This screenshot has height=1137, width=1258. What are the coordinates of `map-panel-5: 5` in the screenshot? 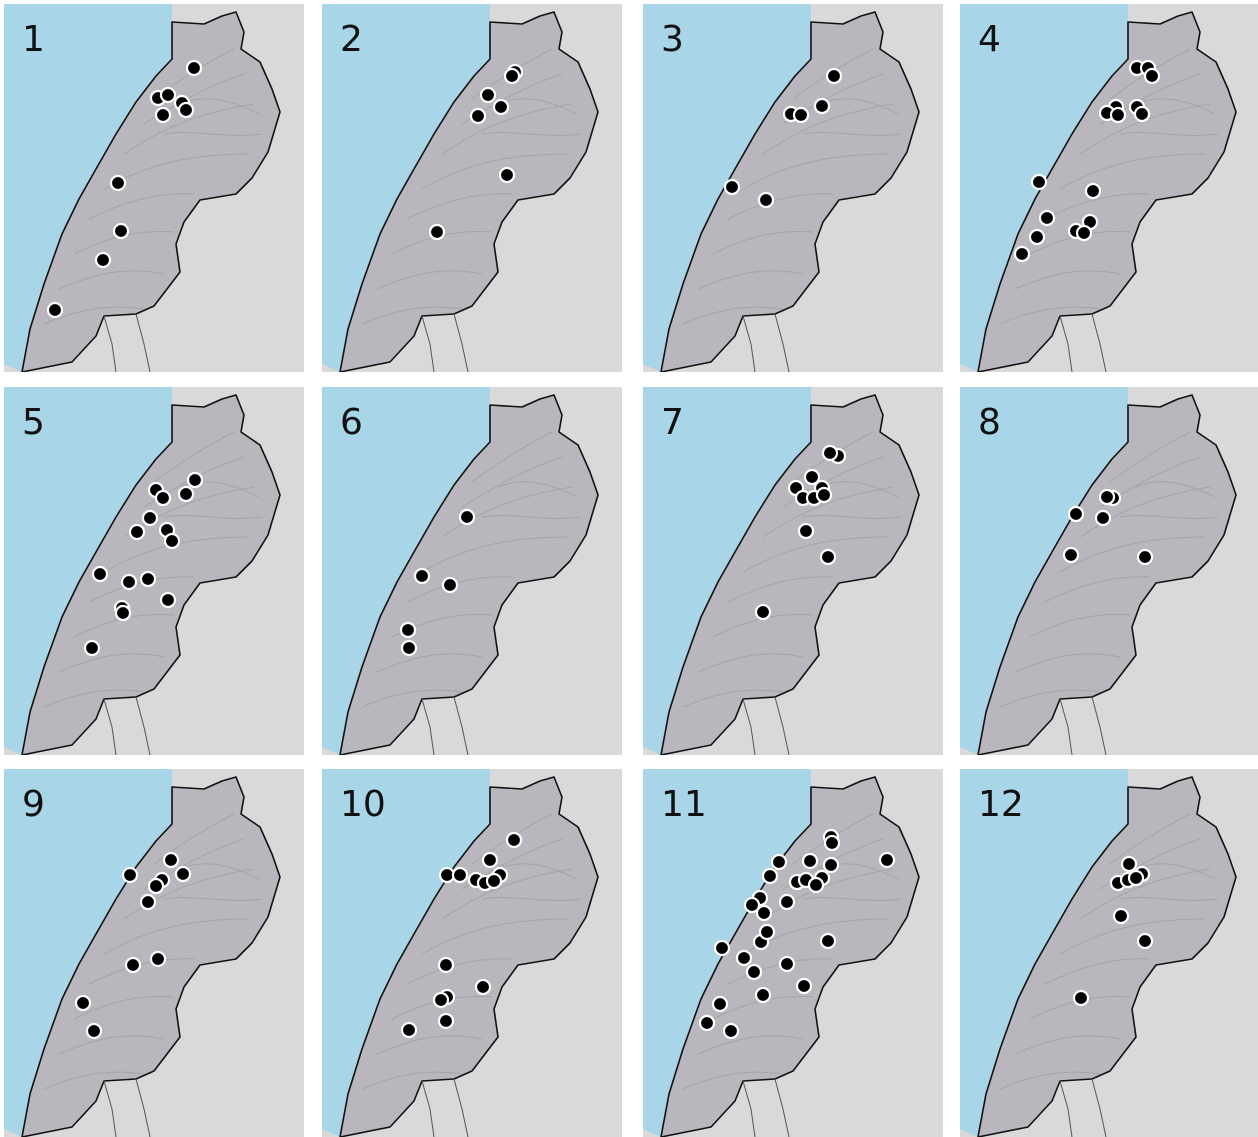 It's located at (154, 571).